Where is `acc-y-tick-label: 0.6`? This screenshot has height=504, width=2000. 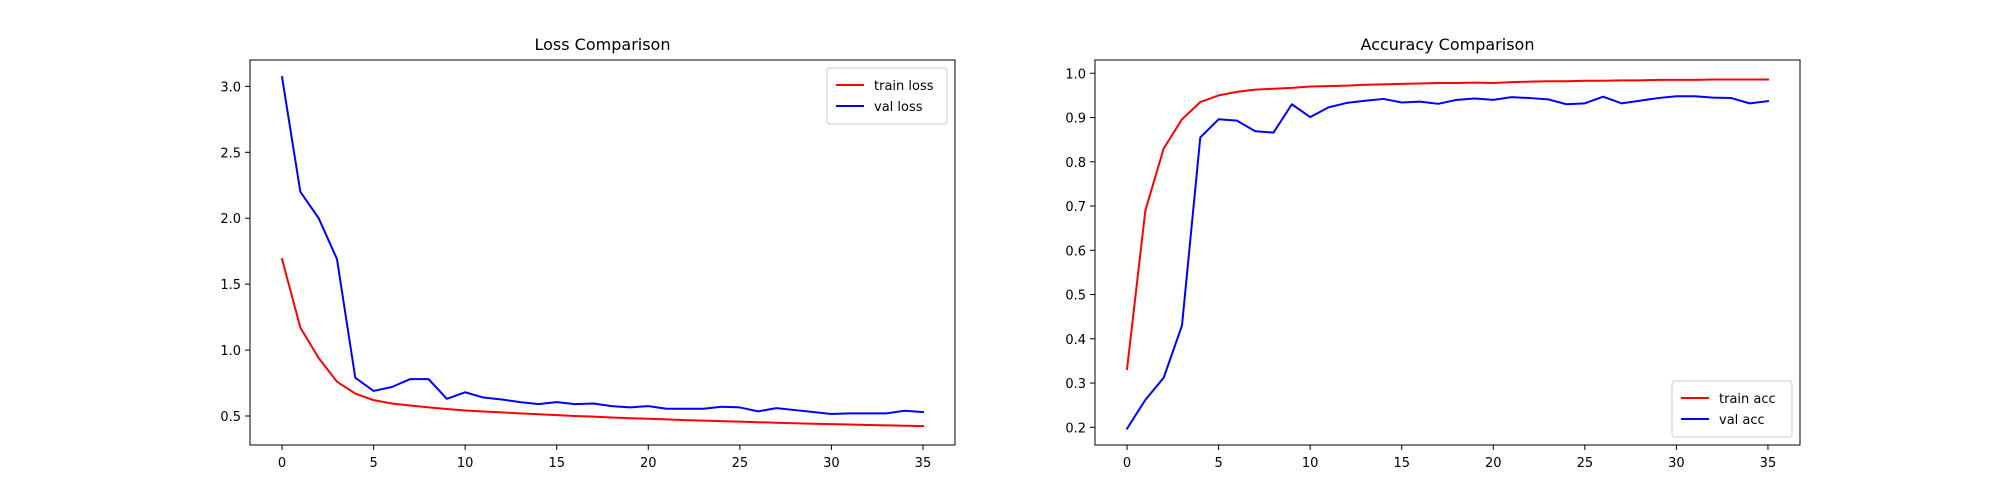 acc-y-tick-label: 0.6 is located at coordinates (1075, 251).